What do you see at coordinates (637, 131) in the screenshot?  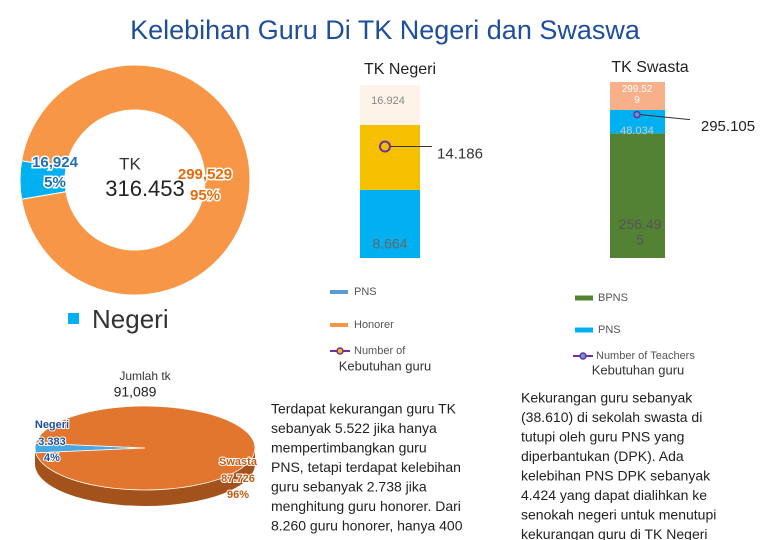 I see `bar-label: 48.034` at bounding box center [637, 131].